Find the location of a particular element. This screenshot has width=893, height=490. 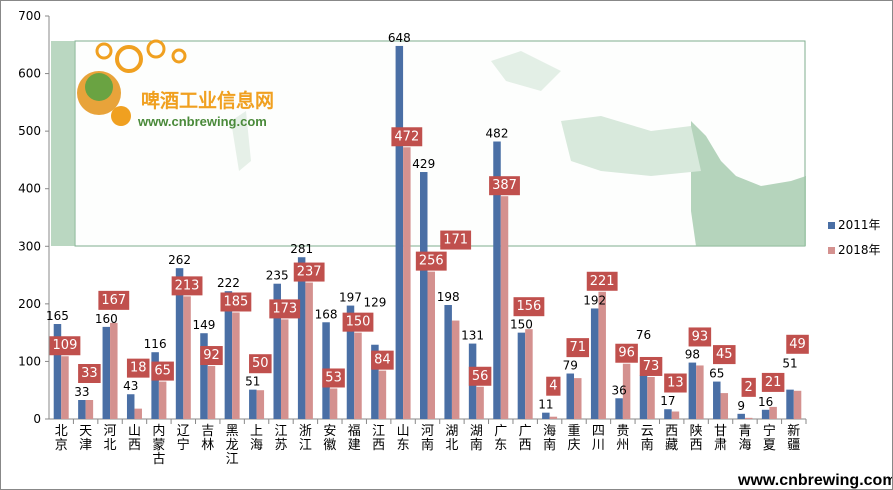

svg-text: 93 is located at coordinates (700, 336).